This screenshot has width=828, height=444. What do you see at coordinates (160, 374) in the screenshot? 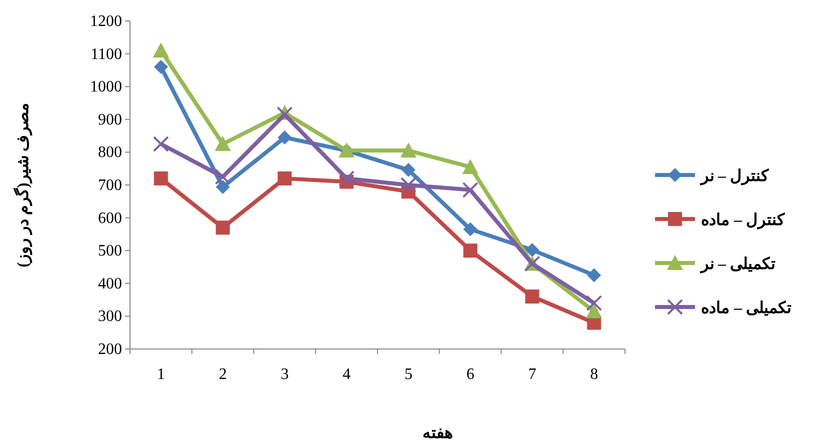
I see `x-tick-label: 1` at bounding box center [160, 374].